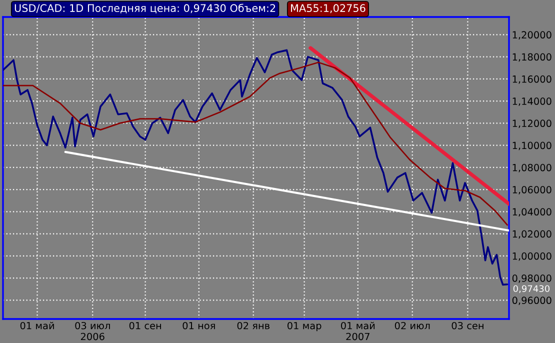 Image resolution: width=555 pixels, height=343 pixels. What do you see at coordinates (37, 326) in the screenshot?
I see `x-tick-label: 01 май` at bounding box center [37, 326].